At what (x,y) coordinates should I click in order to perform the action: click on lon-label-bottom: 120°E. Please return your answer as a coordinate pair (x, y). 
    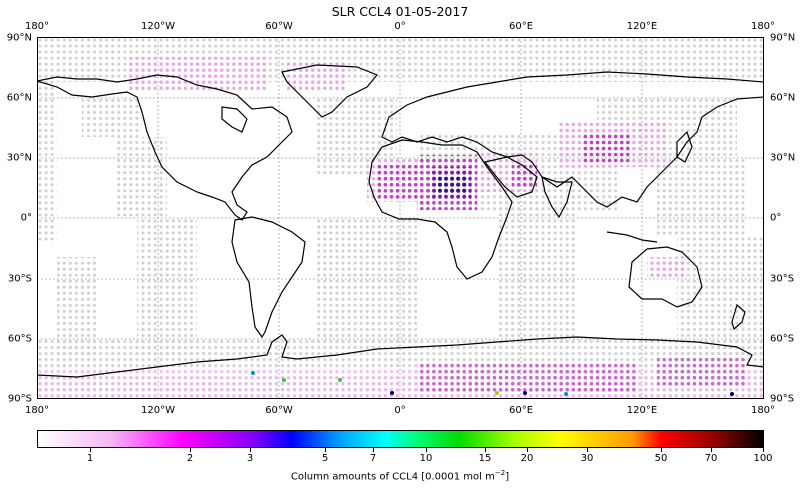
    Looking at the image, I should click on (642, 410).